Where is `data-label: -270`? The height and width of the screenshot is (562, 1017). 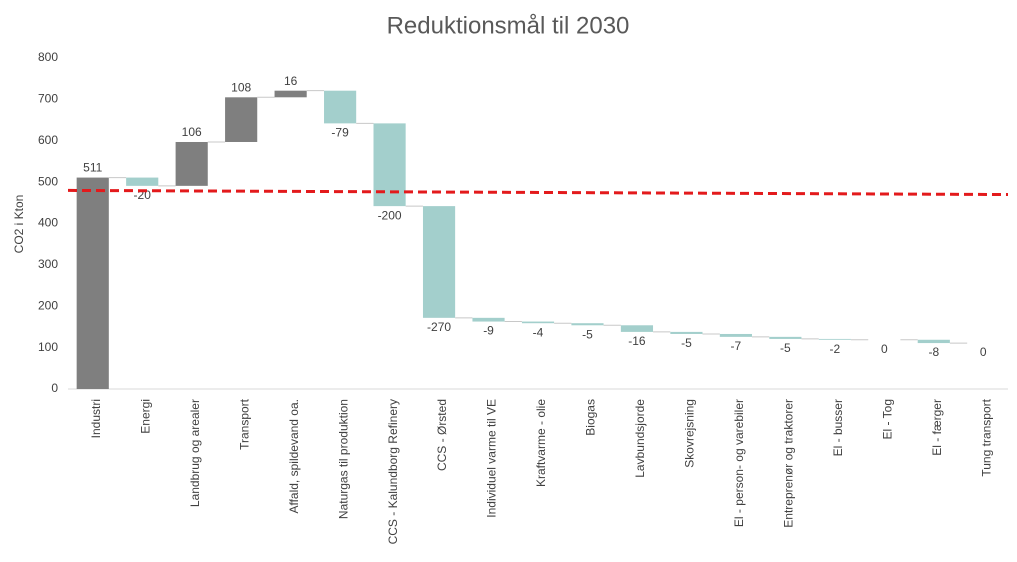 data-label: -270 is located at coordinates (439, 327).